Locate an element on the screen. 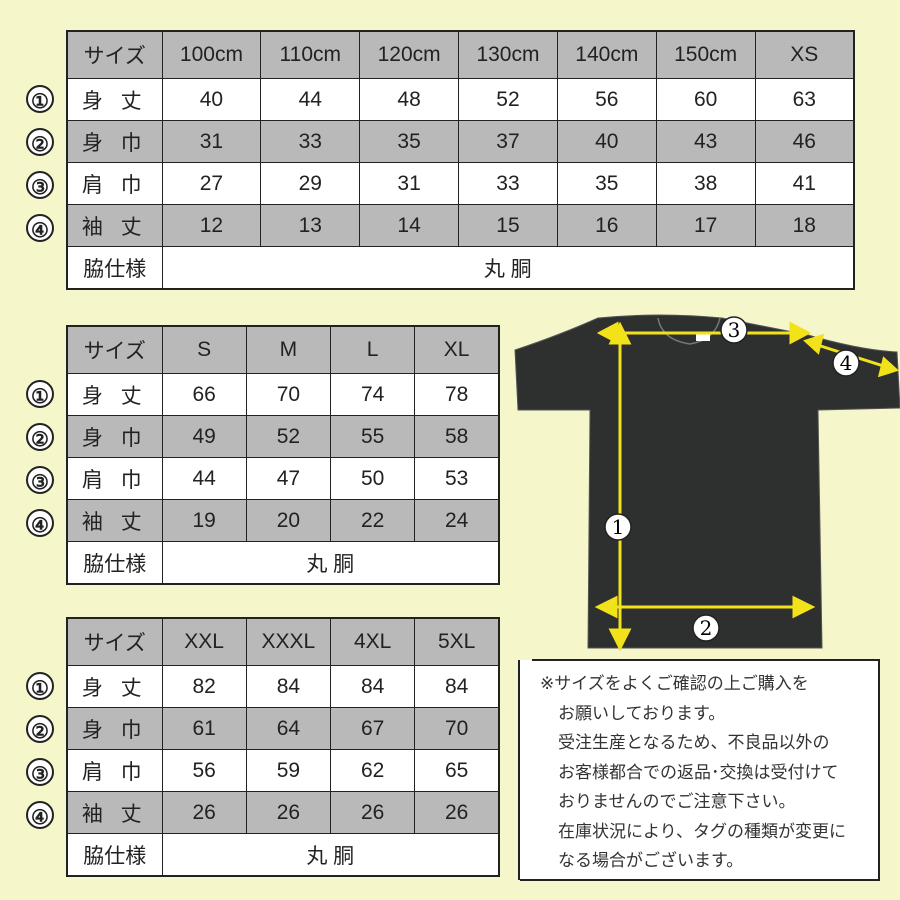 This screenshot has width=900, height=900. measurement-cell: 58 is located at coordinates (457, 436).